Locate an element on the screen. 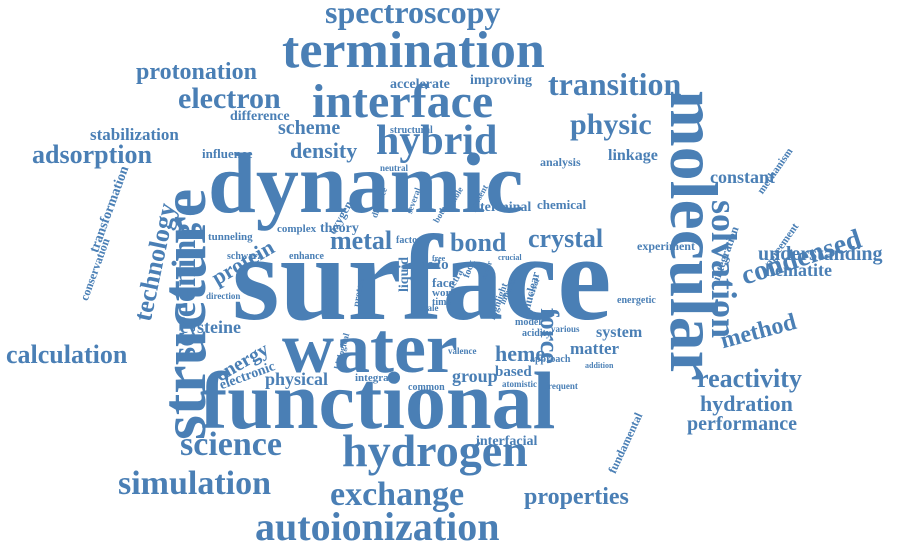 The width and height of the screenshot is (900, 554). word-analysis: analysis is located at coordinates (560, 162).